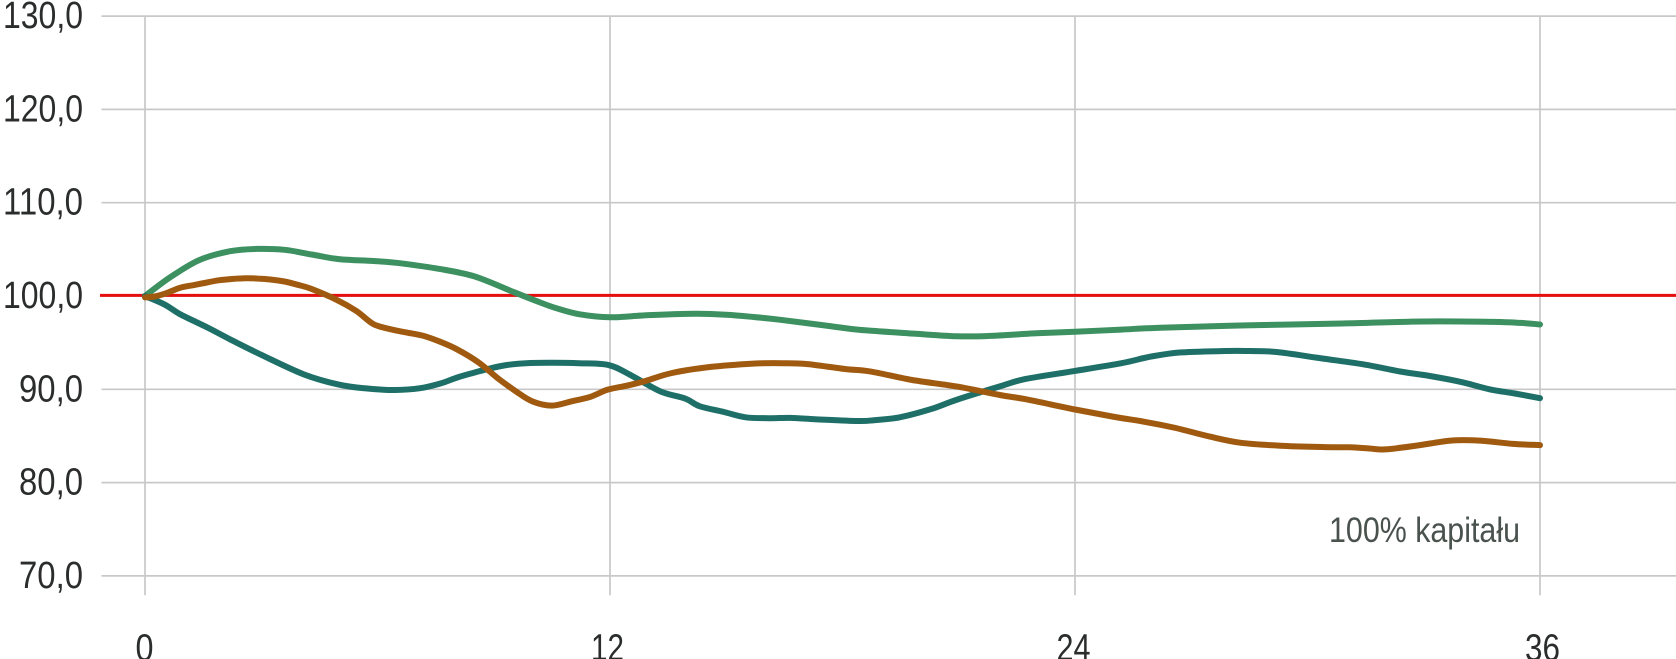 This screenshot has height=659, width=1676. What do you see at coordinates (51, 576) in the screenshot?
I see `svg-text: 70,0` at bounding box center [51, 576].